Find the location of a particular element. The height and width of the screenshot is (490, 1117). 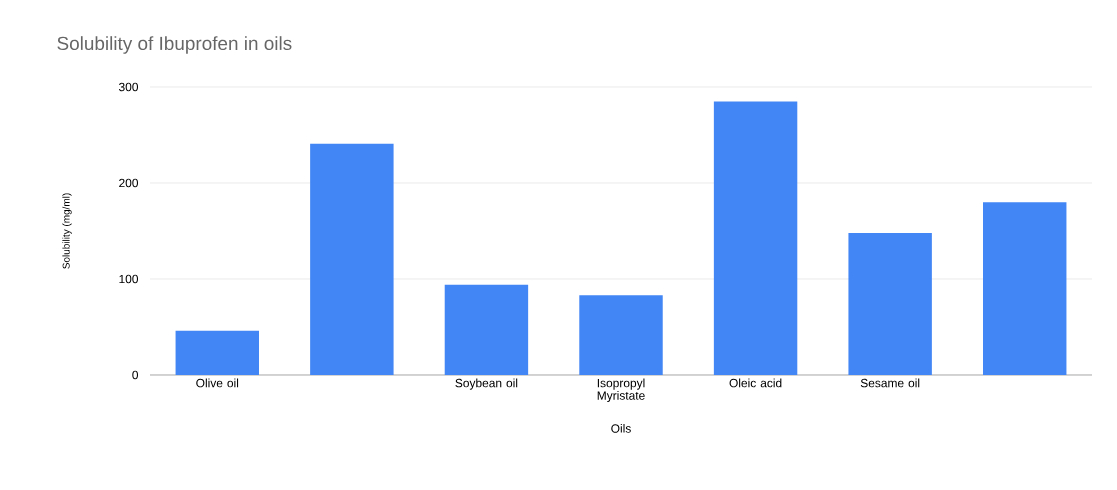

y-tick-label: 100 is located at coordinates (129, 279).